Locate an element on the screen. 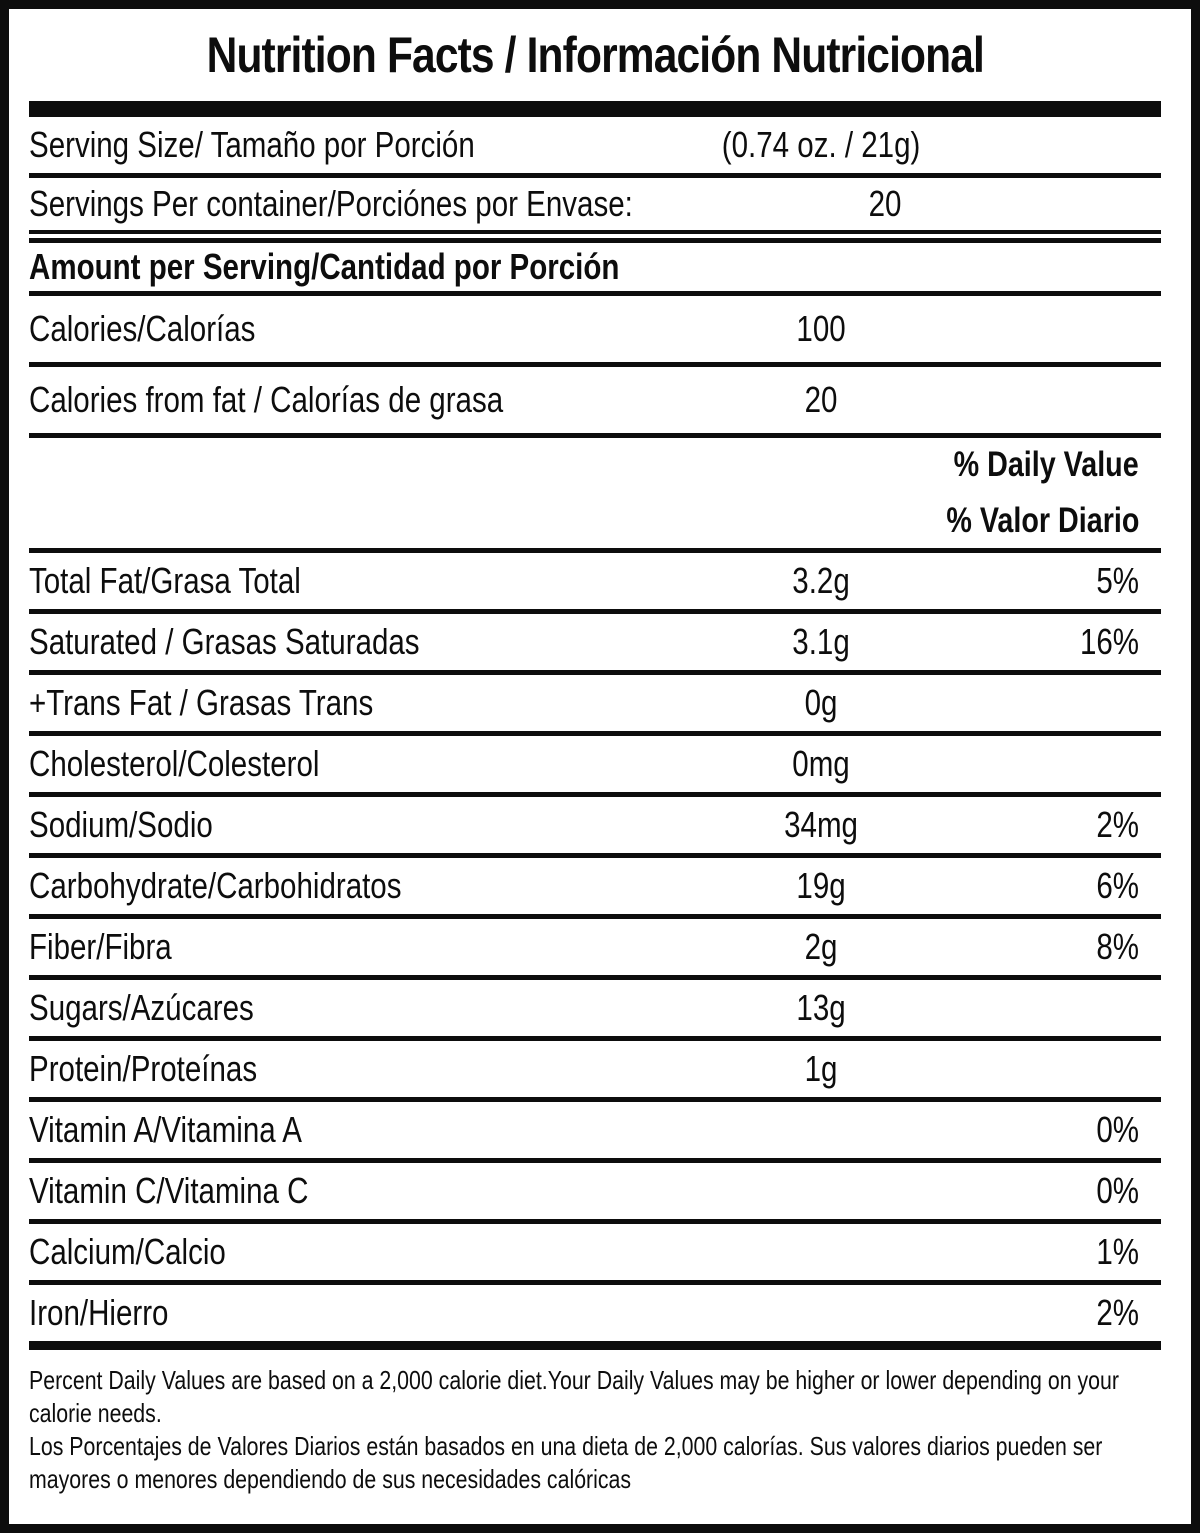  nutrient-percent-cell: 8% is located at coordinates (1066, 947).